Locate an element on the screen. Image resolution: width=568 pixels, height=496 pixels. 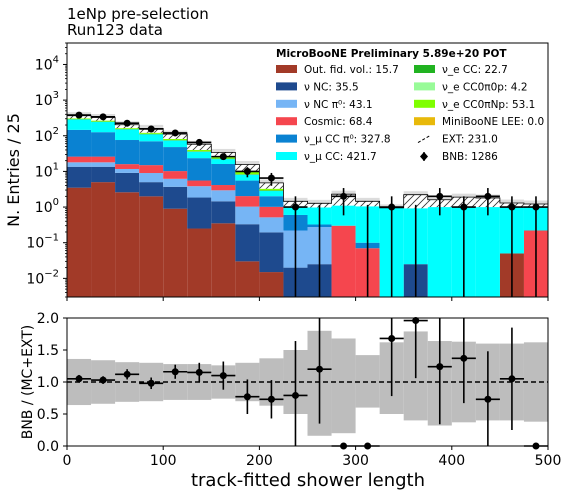
legend-label: Out. fid. vol.: 15.7 is located at coordinates (351, 70).